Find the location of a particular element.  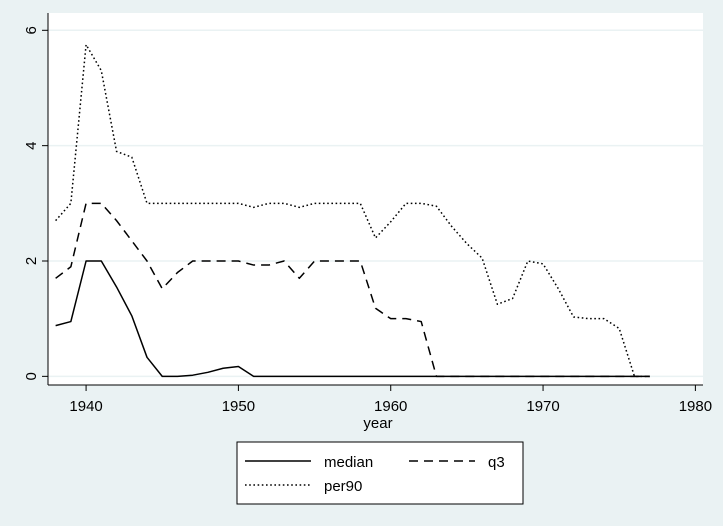

x-tick-label-1940: 1940 is located at coordinates (85, 406).